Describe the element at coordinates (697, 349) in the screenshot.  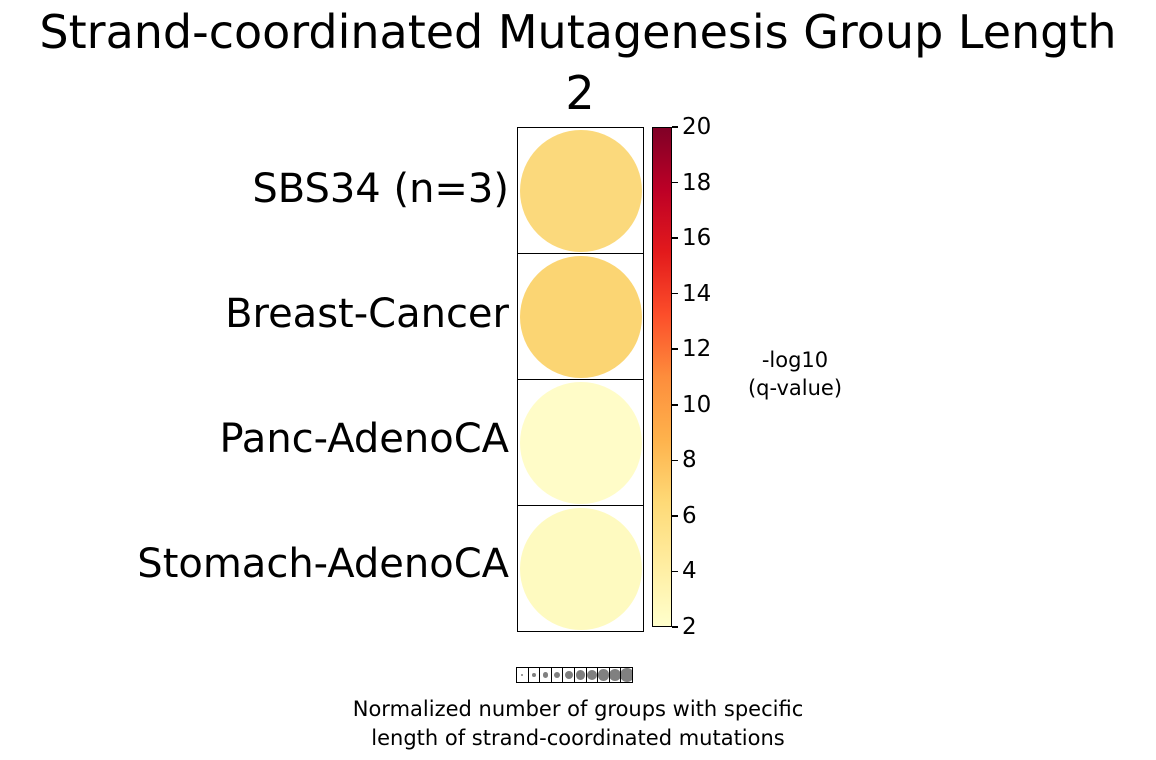
I see `colorbar-tick-label: 12` at that location.